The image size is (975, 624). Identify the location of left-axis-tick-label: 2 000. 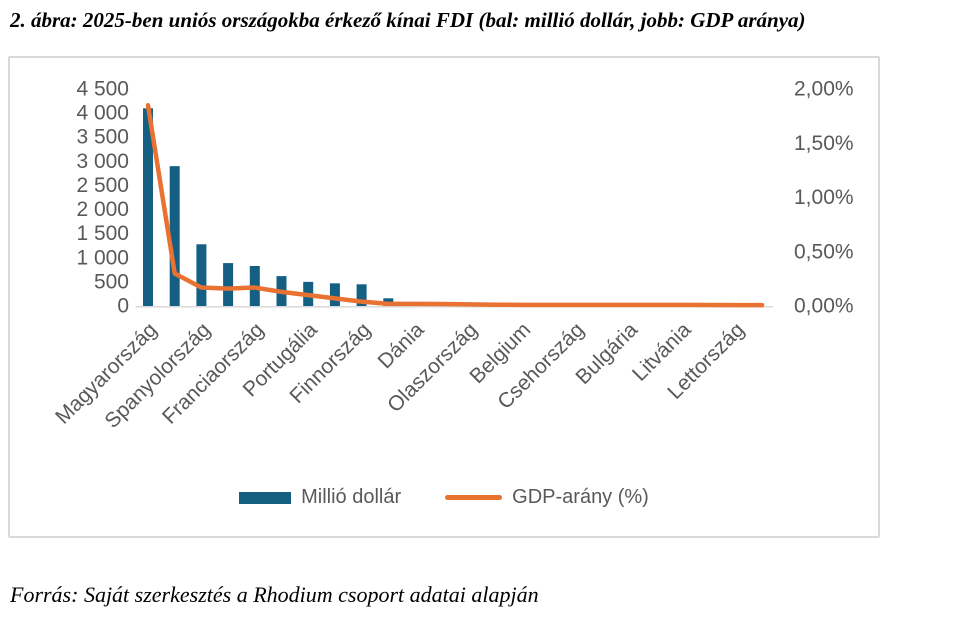
(102, 209).